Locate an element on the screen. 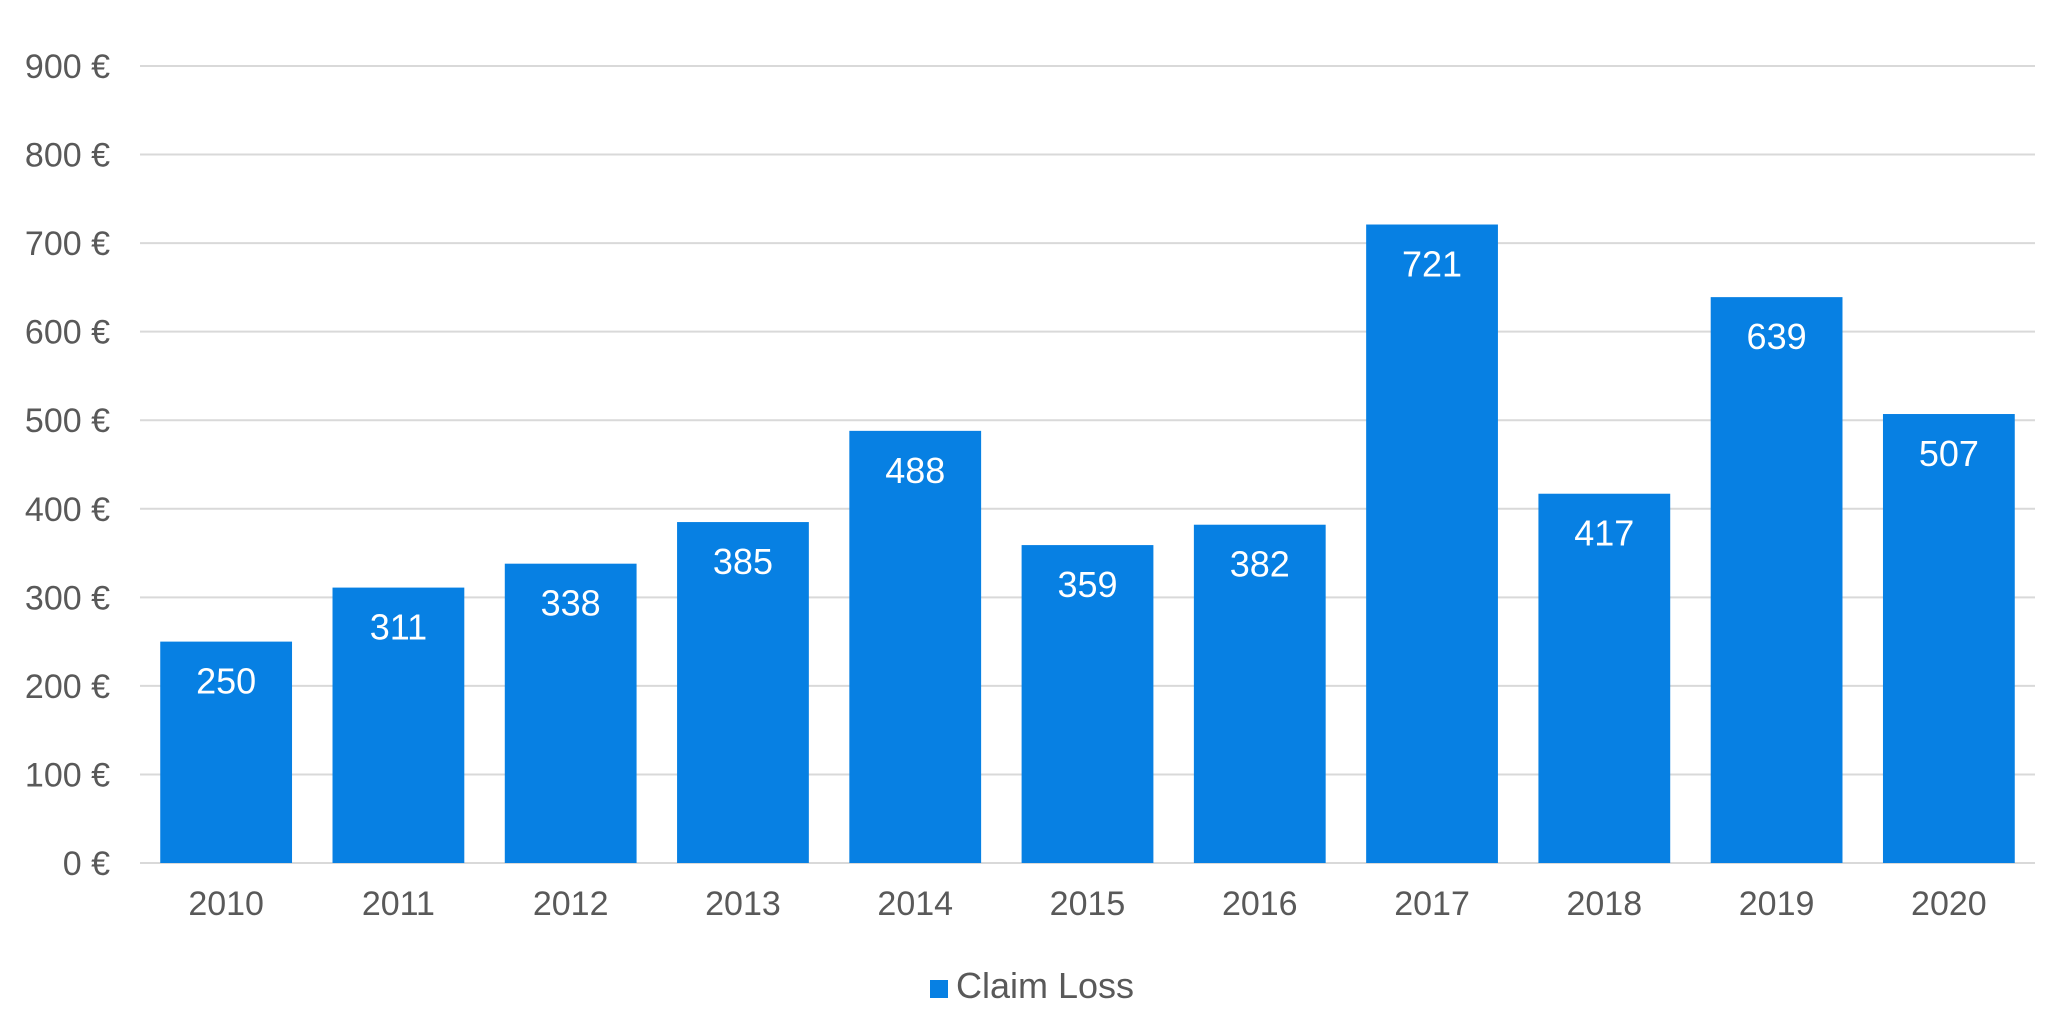 The height and width of the screenshot is (1022, 2049). x-tick-label-2018: 2018 is located at coordinates (1604, 904).